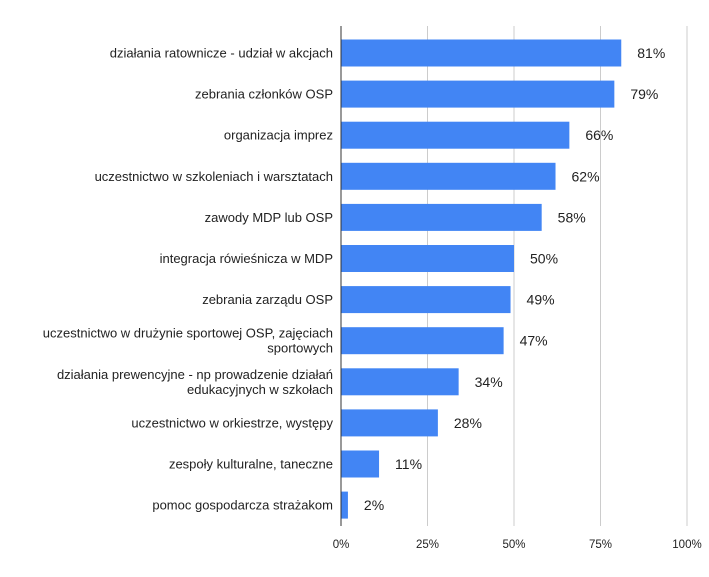  Describe the element at coordinates (651, 53) in the screenshot. I see `data-label: 81%` at that location.